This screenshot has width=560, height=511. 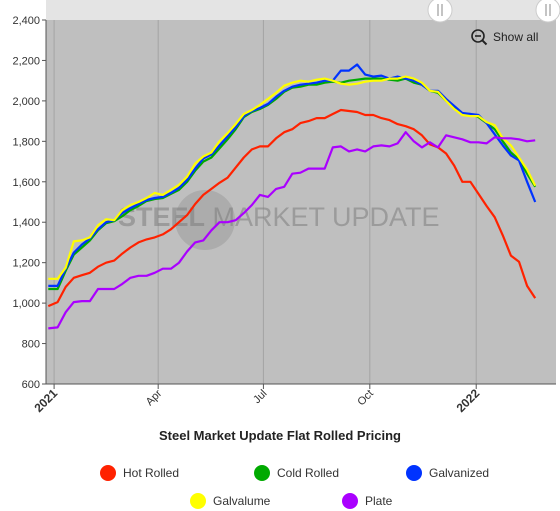 I want to click on y-tick-label: 2,200, so click(x=26, y=61).